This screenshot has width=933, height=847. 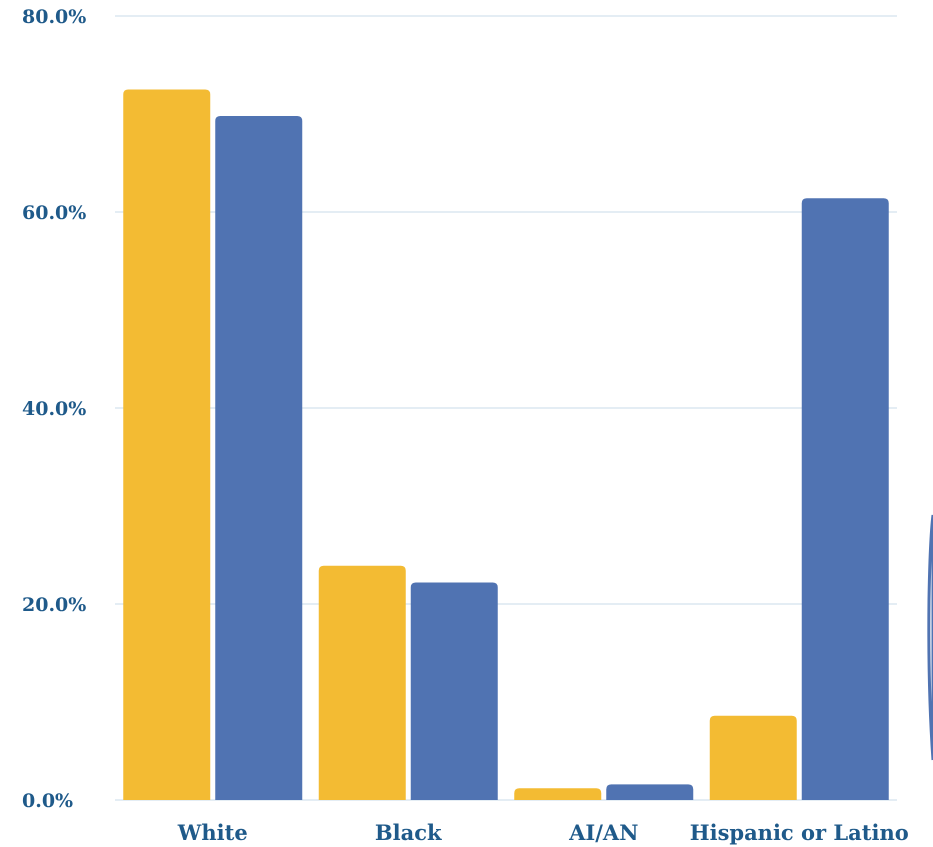 What do you see at coordinates (54, 605) in the screenshot?
I see `y-tick-label: 20.0%` at bounding box center [54, 605].